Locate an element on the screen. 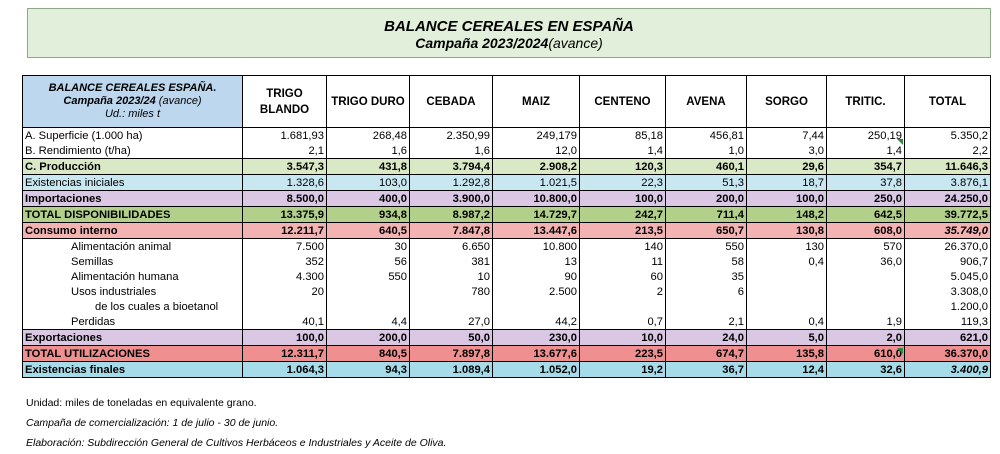 The height and width of the screenshot is (454, 1000). cell: 130 is located at coordinates (786, 246).